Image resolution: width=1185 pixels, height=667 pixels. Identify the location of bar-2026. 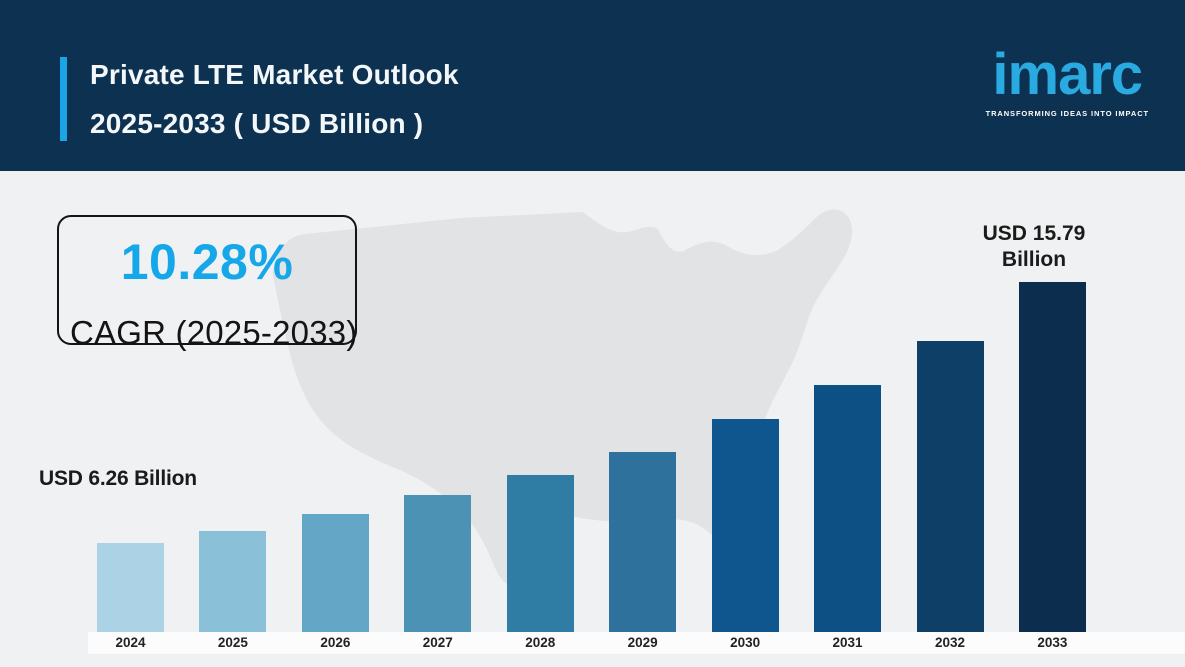
(335, 573).